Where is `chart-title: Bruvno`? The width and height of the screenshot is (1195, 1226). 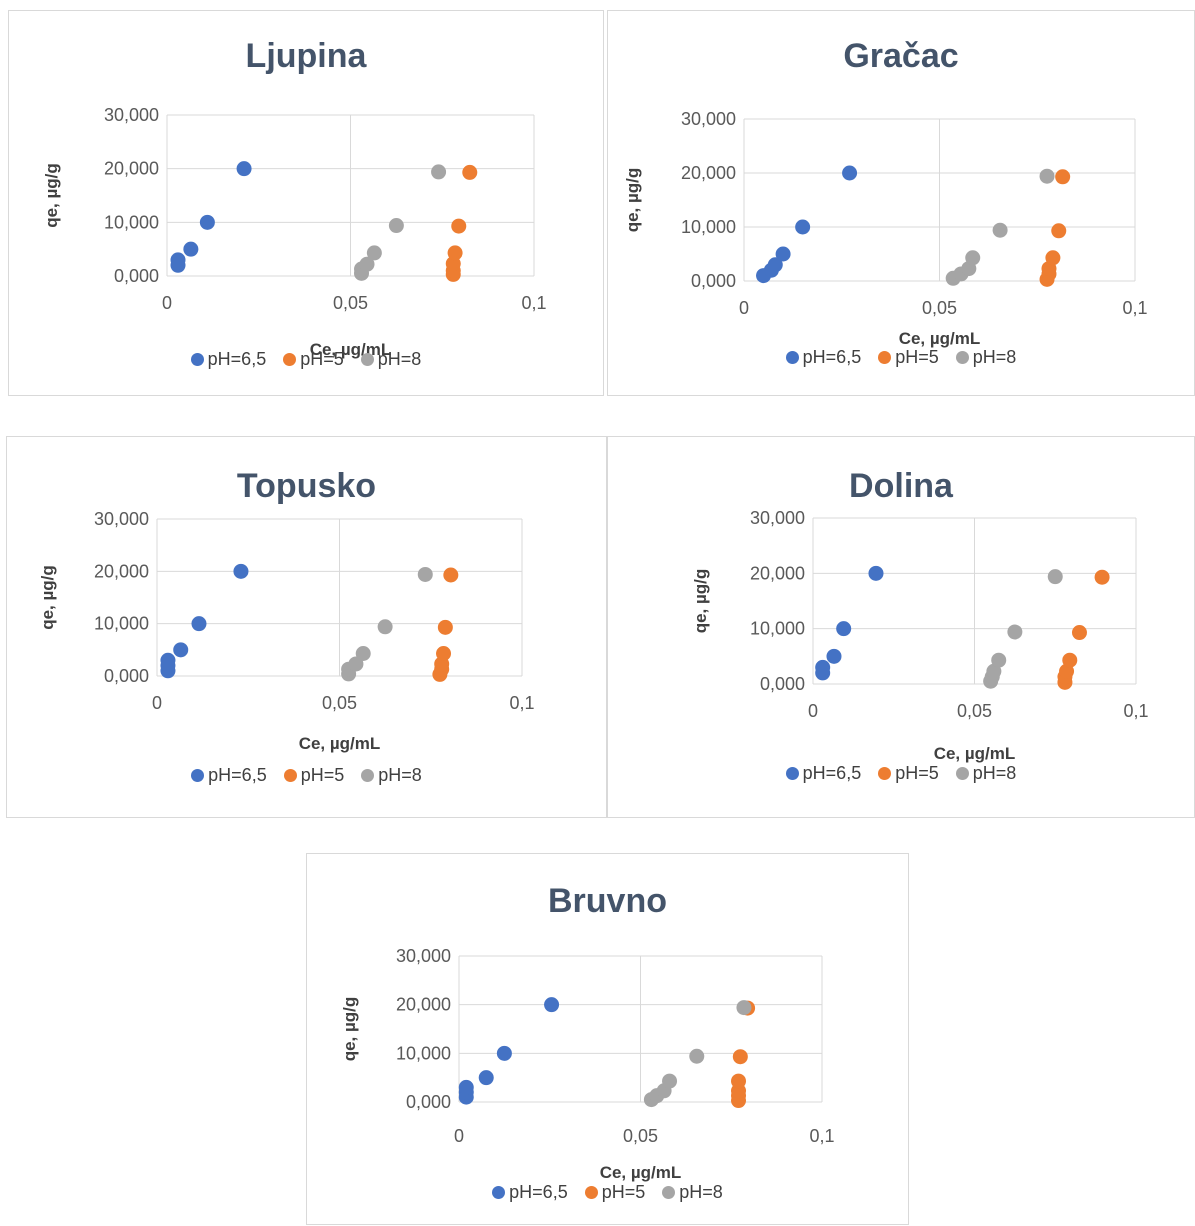 chart-title: Bruvno is located at coordinates (607, 901).